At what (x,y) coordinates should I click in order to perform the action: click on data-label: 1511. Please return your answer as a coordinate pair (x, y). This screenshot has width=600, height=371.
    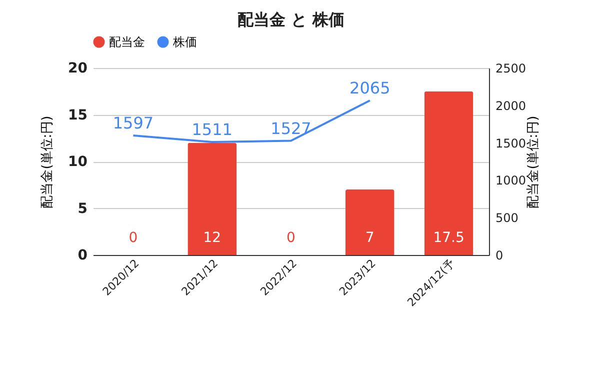
    Looking at the image, I should click on (212, 129).